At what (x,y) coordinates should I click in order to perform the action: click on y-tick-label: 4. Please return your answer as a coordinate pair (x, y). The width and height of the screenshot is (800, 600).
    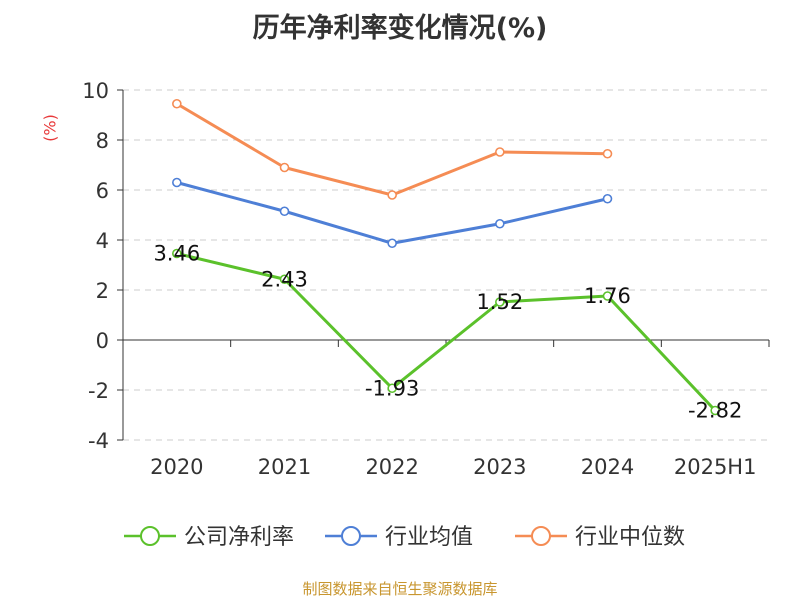
    Looking at the image, I should click on (102, 241).